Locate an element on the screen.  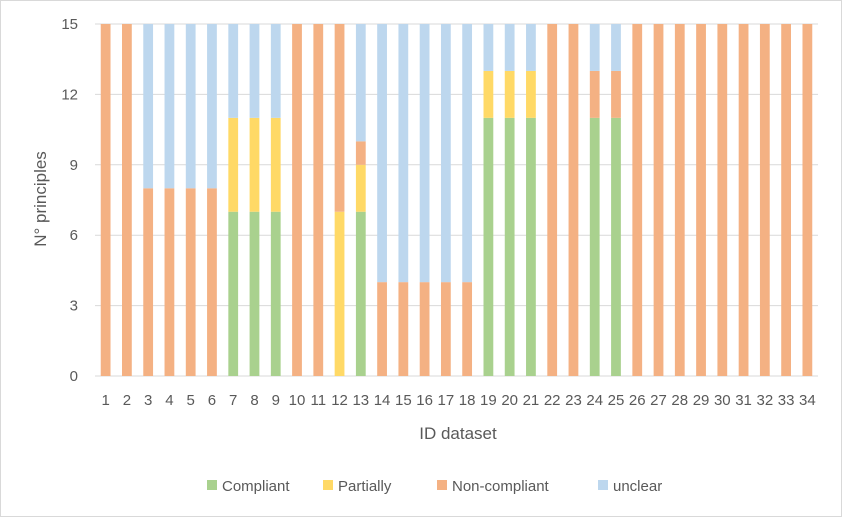
x-tick-label: 15 is located at coordinates (403, 400).